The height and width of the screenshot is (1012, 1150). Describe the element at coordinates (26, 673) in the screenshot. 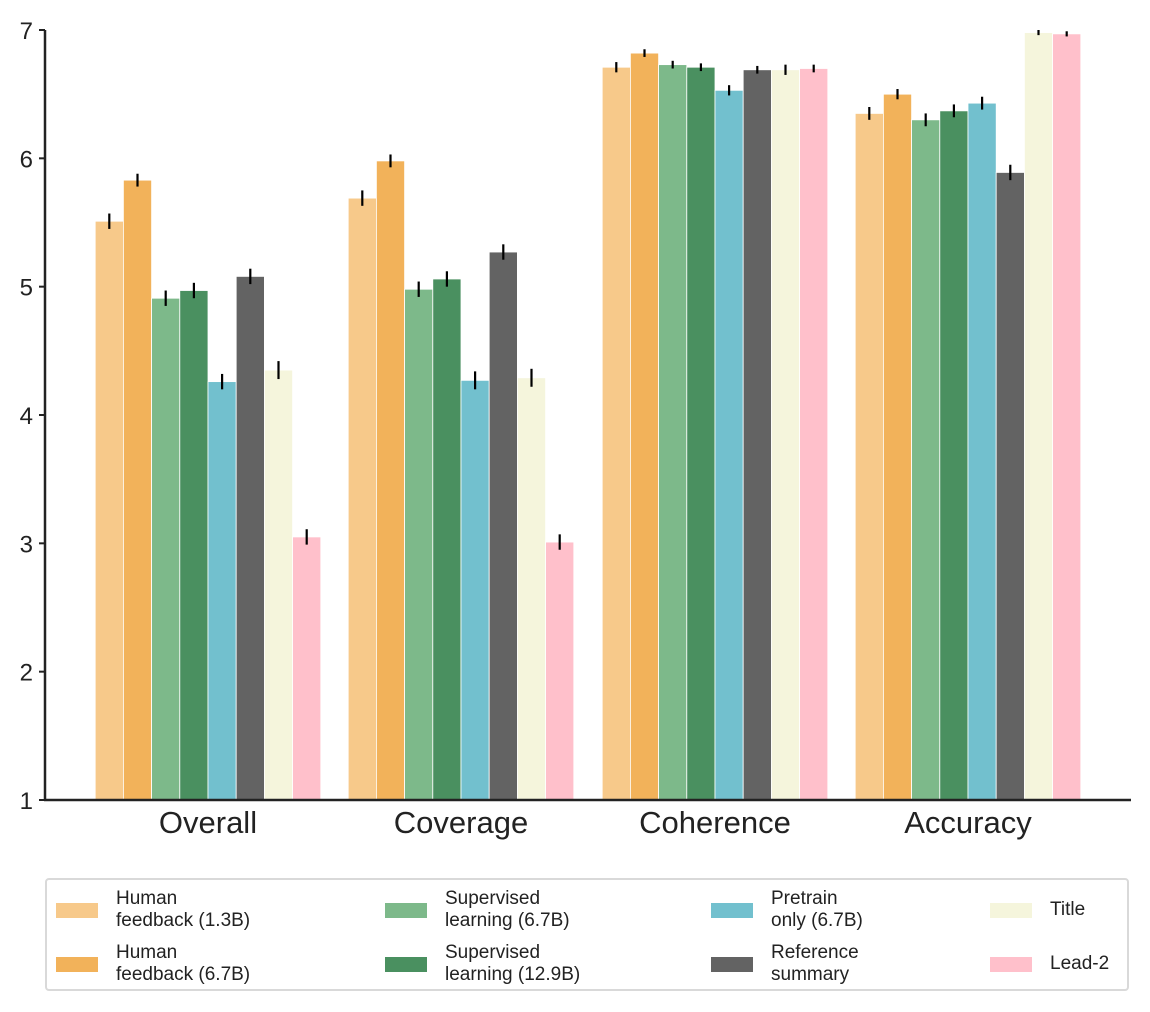

I see `y-tick-label: 2` at that location.